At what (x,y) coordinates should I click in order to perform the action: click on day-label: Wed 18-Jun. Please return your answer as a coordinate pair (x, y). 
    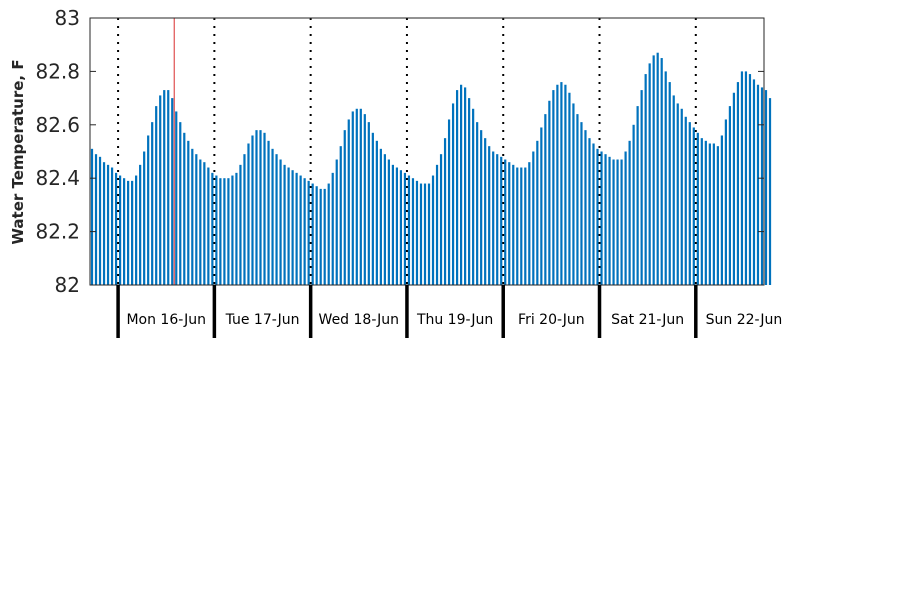
    Looking at the image, I should click on (359, 320).